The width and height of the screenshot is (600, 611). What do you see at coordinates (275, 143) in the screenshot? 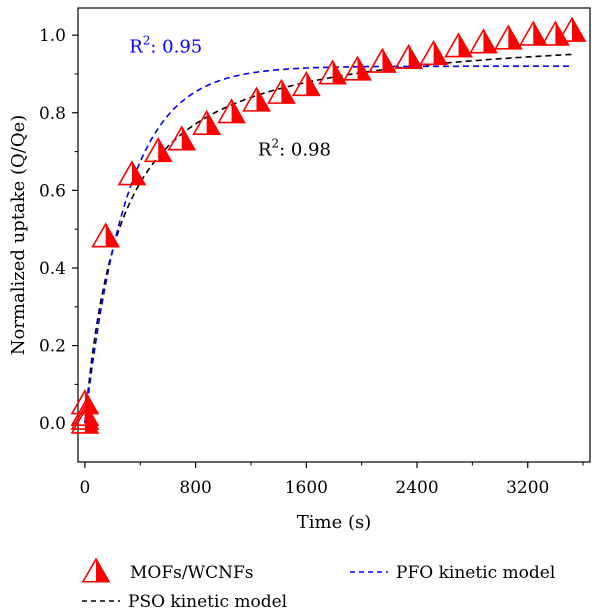
I see `r-squared-pso-sup: 2` at bounding box center [275, 143].